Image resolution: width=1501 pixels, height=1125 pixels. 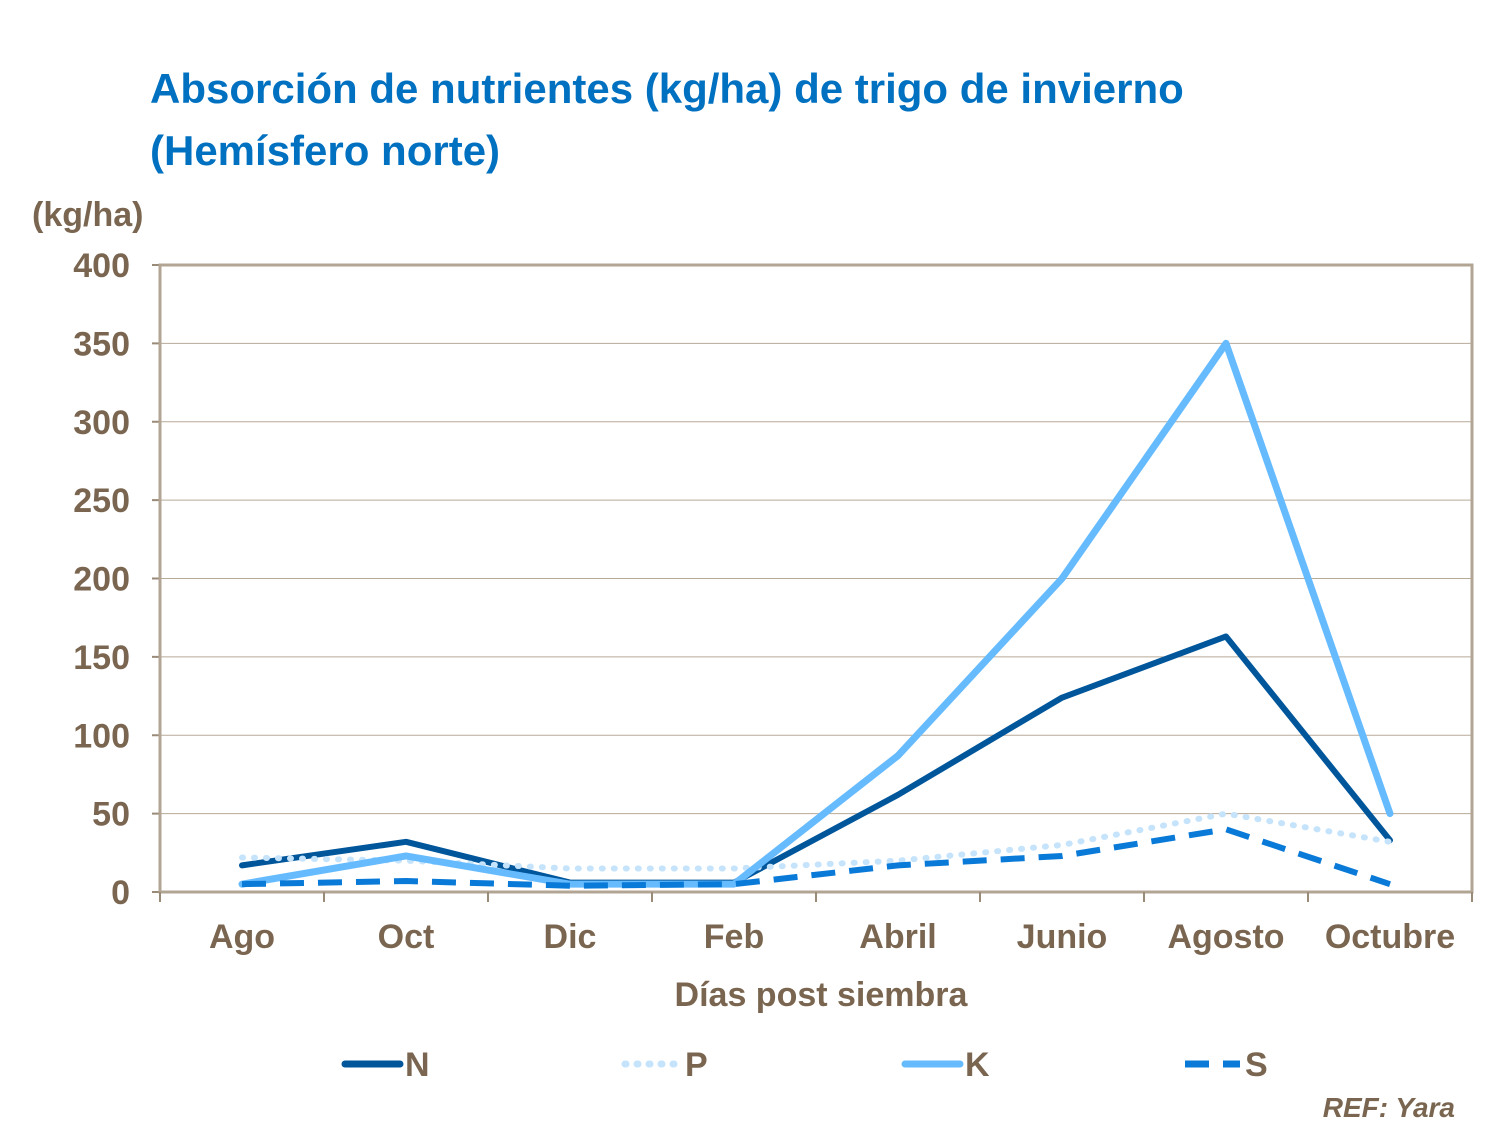 What do you see at coordinates (101, 344) in the screenshot?
I see `y-tick-label: 350` at bounding box center [101, 344].